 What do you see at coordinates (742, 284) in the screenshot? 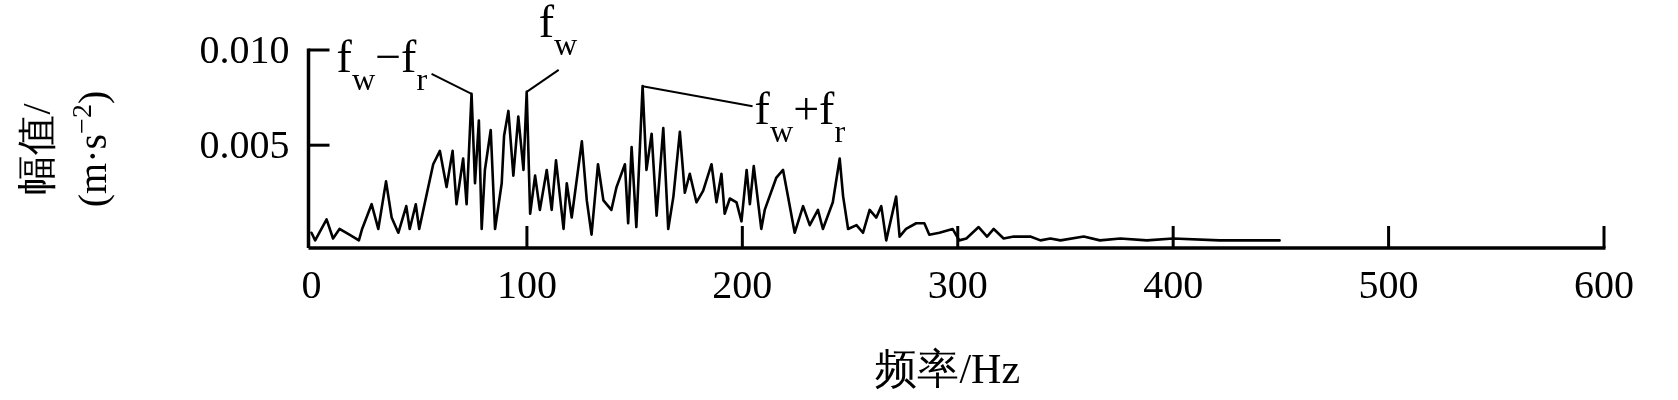
I see `x-tick-label: 200` at bounding box center [742, 284].